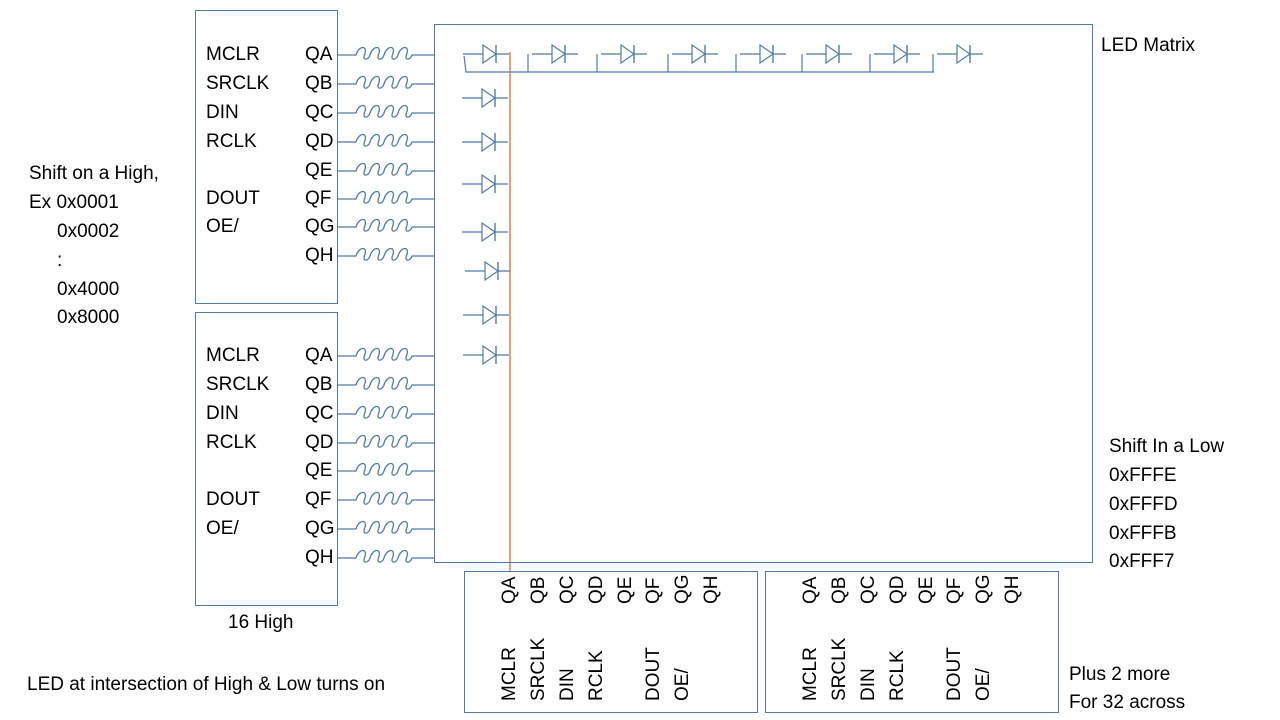 The image size is (1280, 720). What do you see at coordinates (912, 642) in the screenshot?
I see `shift-register-bottom-right` at bounding box center [912, 642].